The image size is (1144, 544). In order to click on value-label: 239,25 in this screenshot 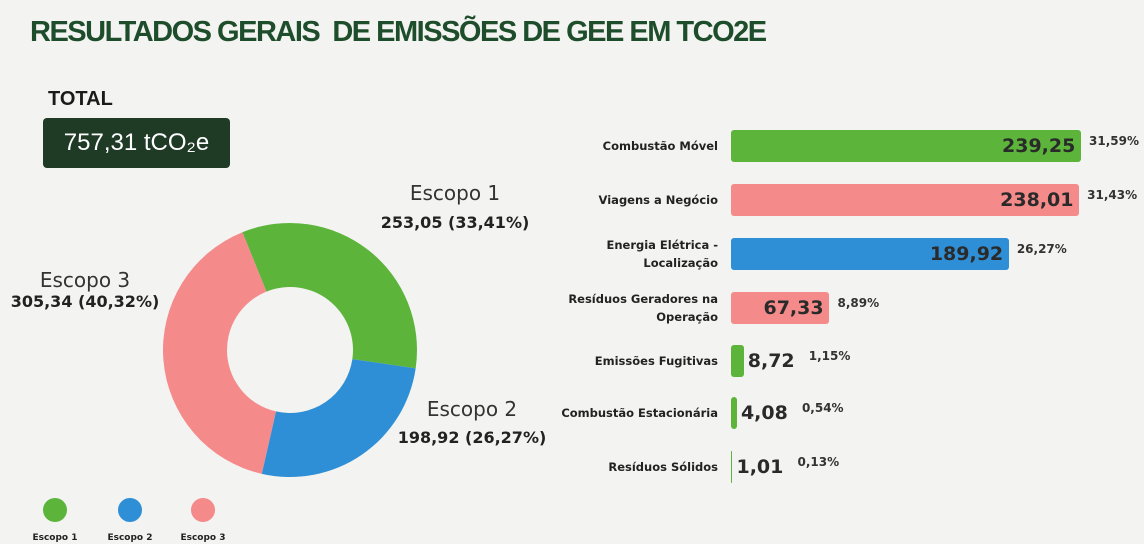, I will do `click(1039, 146)`.